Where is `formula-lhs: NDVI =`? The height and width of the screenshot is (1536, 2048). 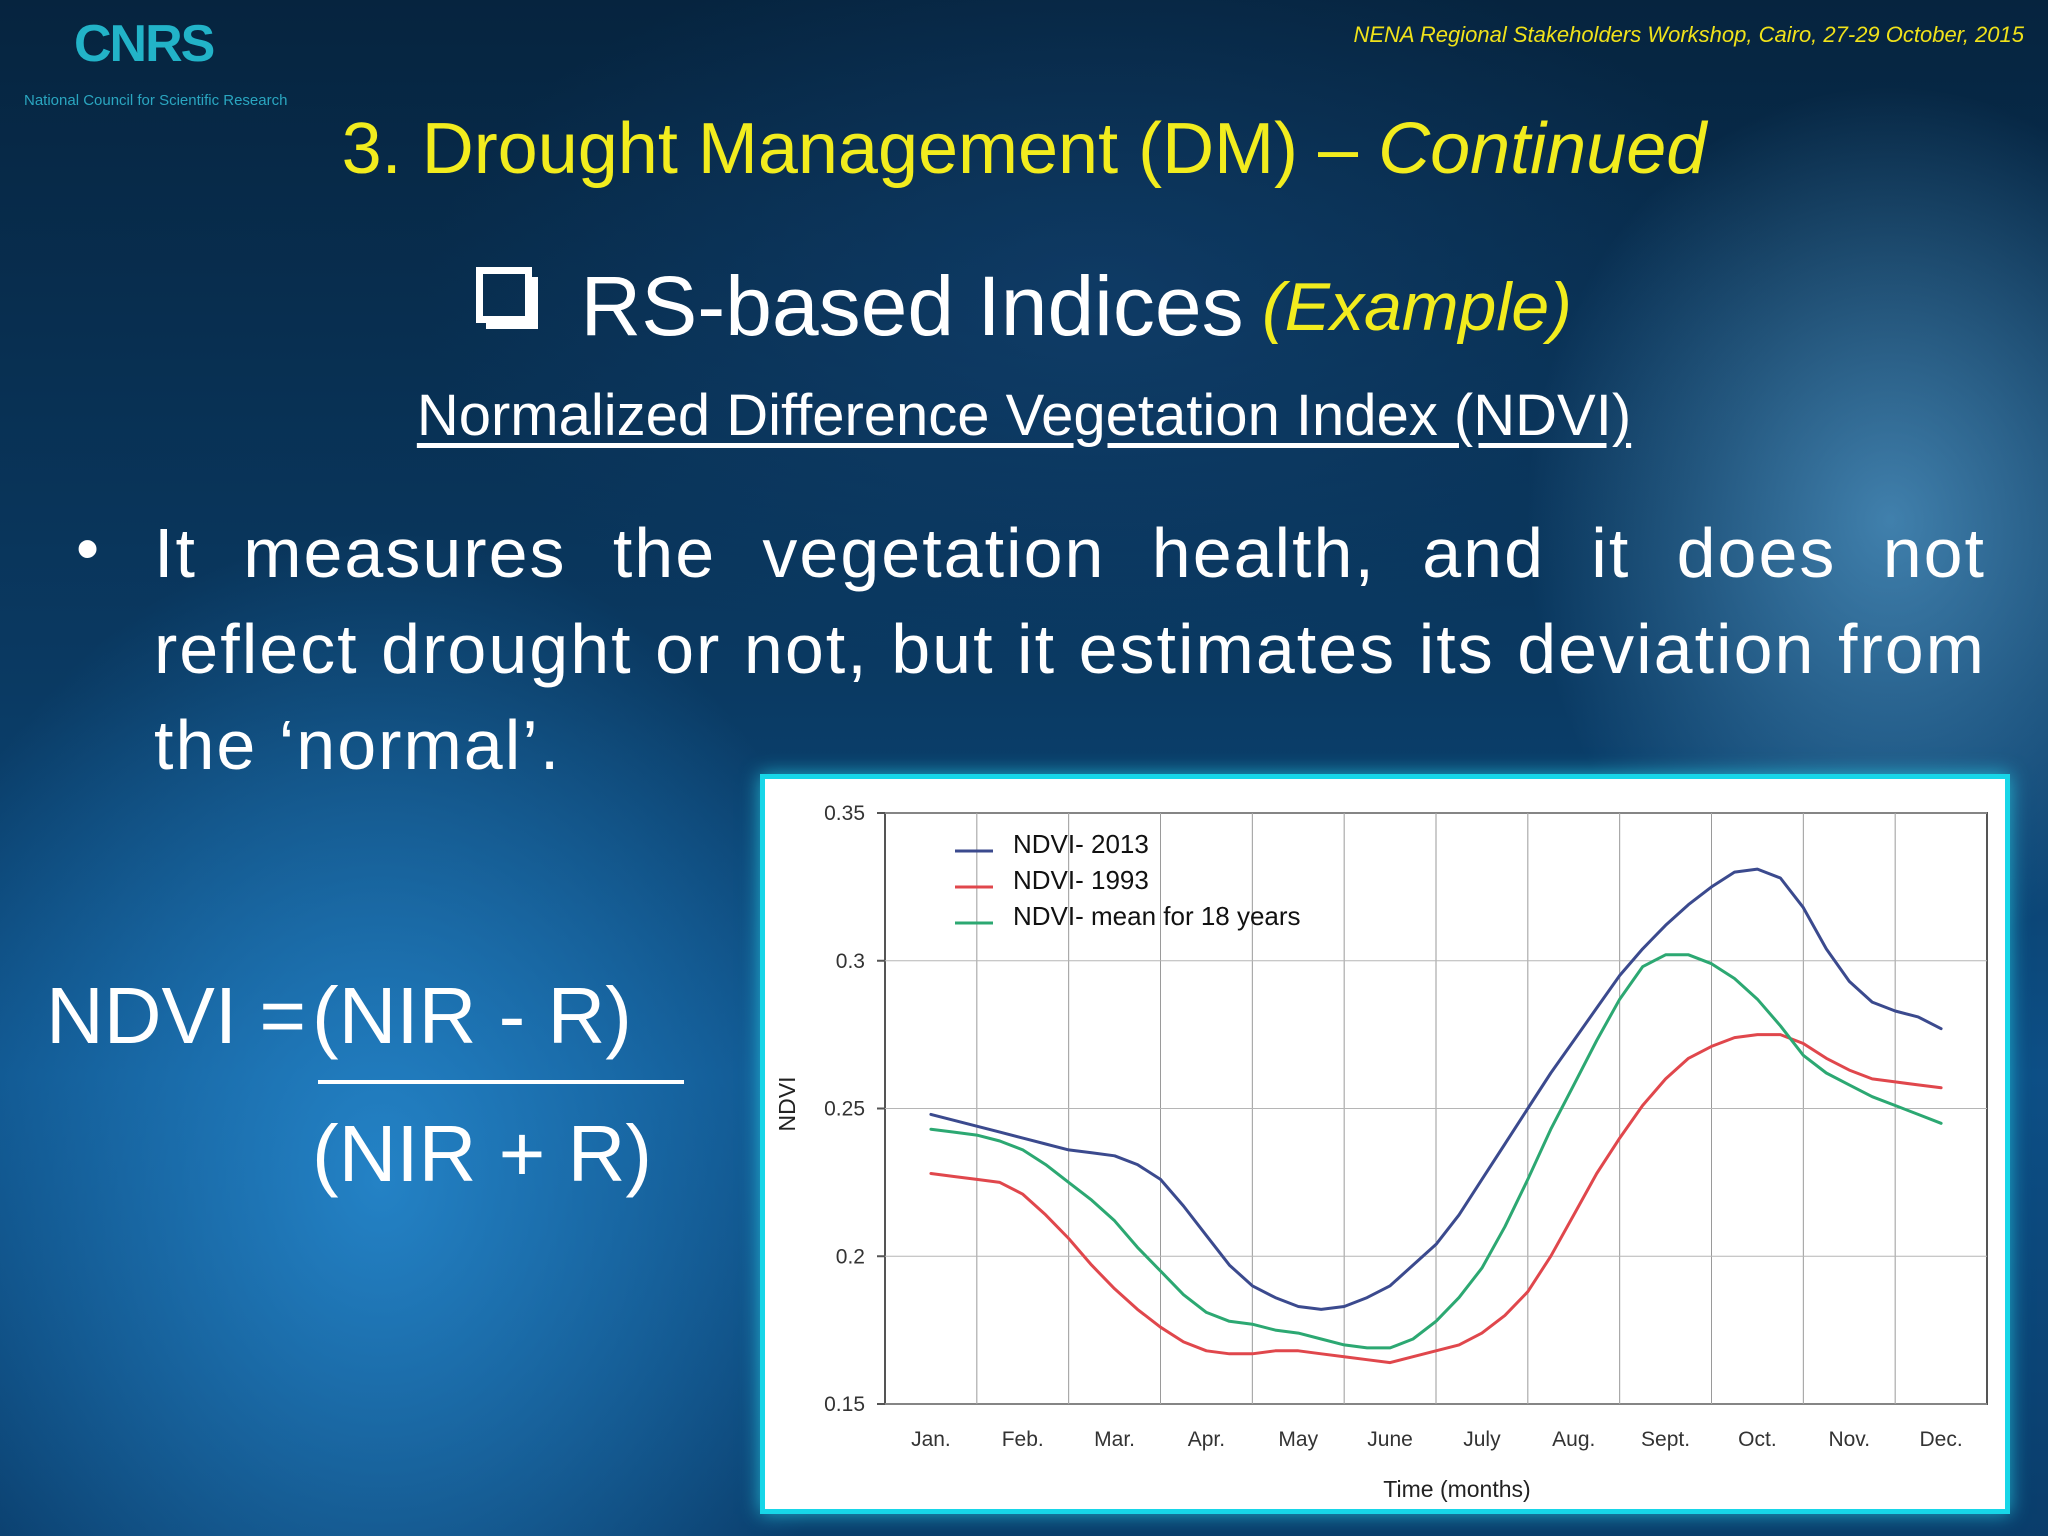 formula-lhs: NDVI = is located at coordinates (176, 1015).